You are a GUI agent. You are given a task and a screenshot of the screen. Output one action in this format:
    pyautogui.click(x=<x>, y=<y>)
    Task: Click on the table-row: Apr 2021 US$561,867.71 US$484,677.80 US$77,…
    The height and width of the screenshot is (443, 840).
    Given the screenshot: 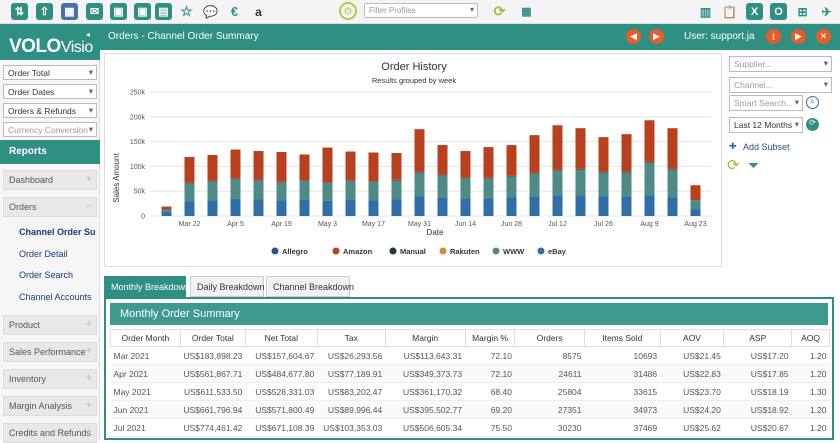 What is the action you would take?
    pyautogui.click(x=470, y=373)
    